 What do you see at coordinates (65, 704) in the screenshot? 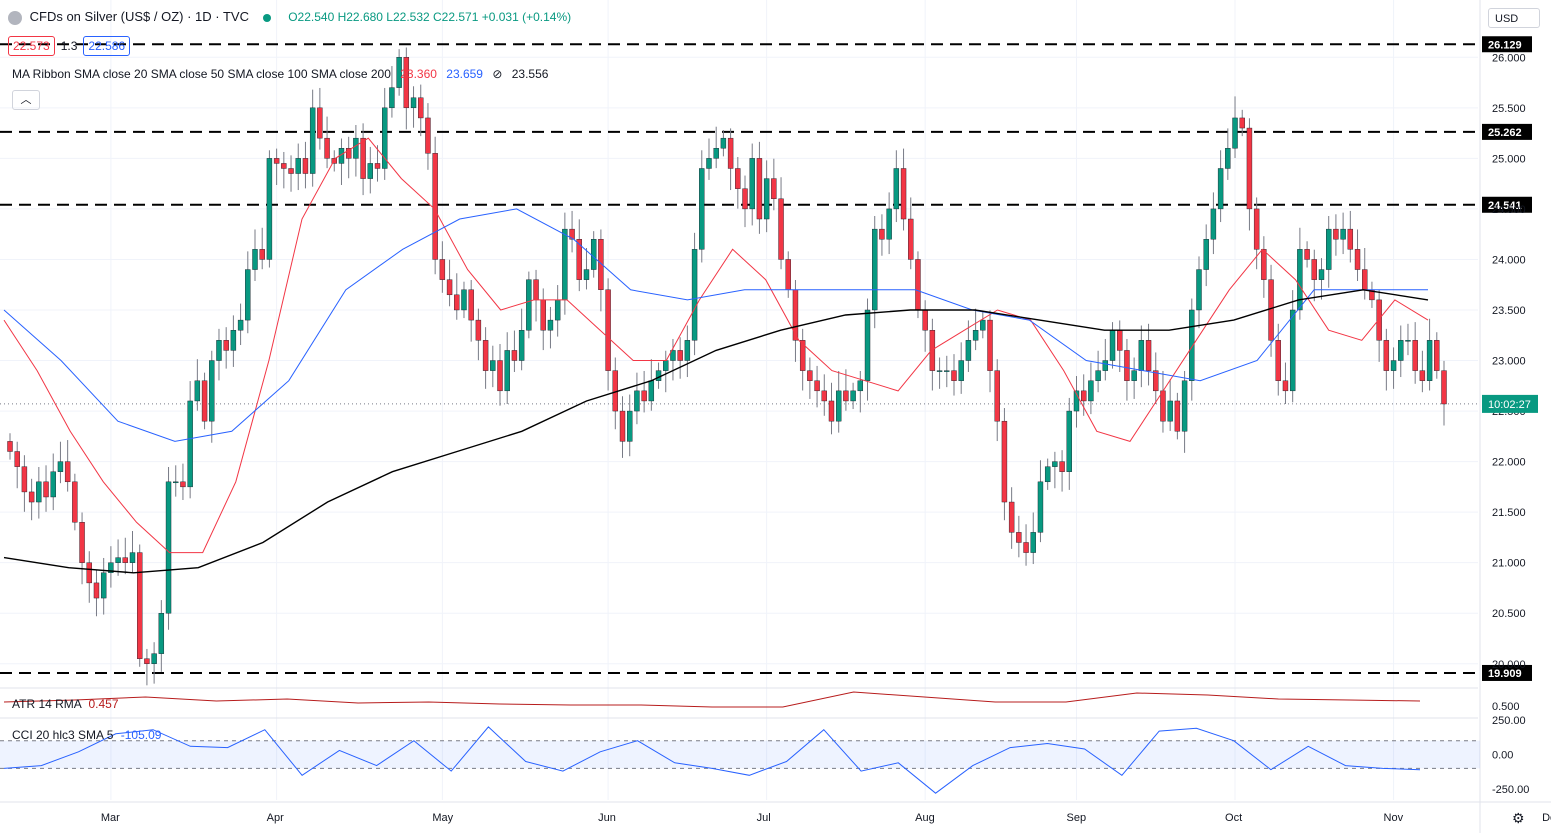
I see `atr-legend: ATR 14 RMA 0.457` at bounding box center [65, 704].